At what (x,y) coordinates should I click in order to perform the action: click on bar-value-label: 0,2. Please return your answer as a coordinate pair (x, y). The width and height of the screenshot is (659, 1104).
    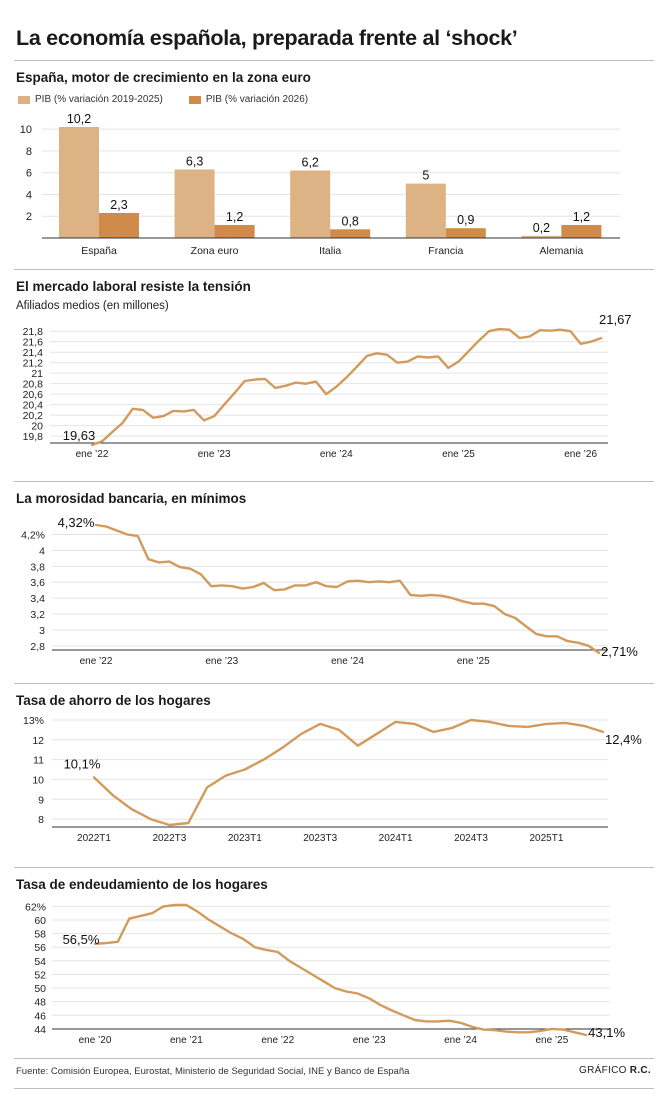
    Looking at the image, I should click on (541, 228).